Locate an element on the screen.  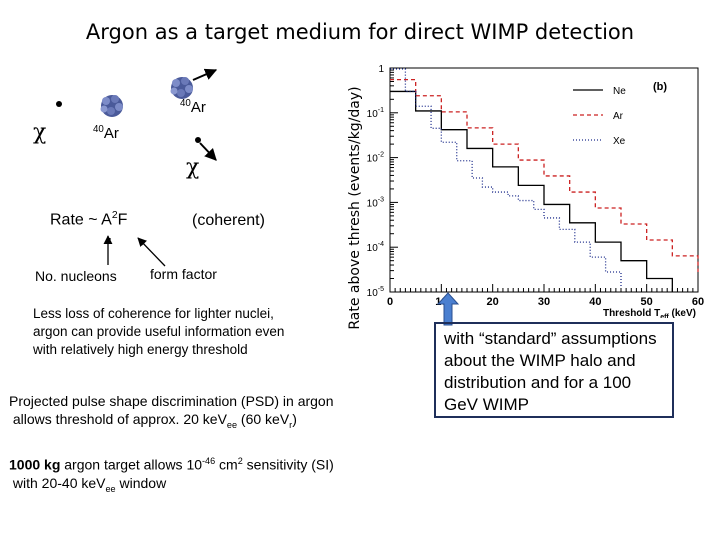
legend-label-xe: Xe is located at coordinates (619, 141).